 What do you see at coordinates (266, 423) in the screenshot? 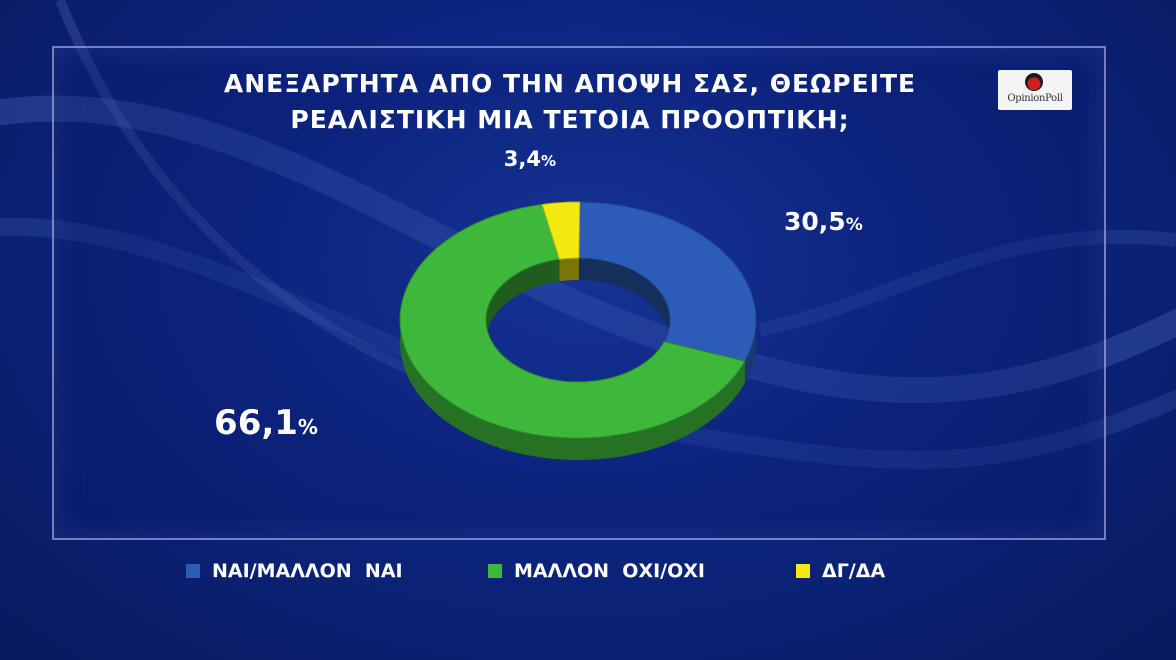
I see `slice-label-1: 66,1%` at bounding box center [266, 423].